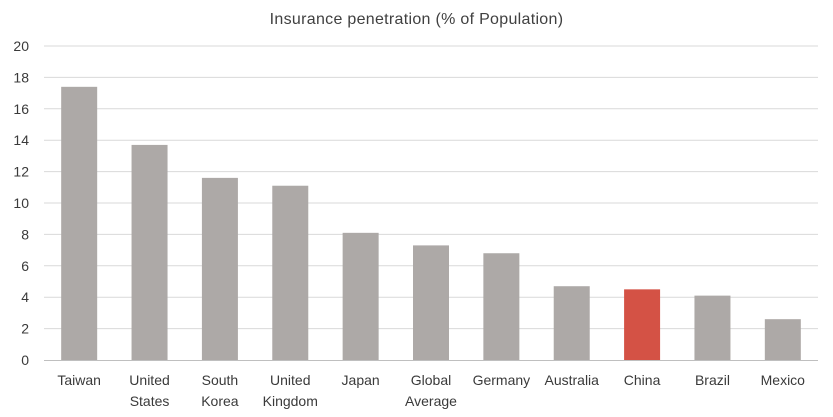 This screenshot has width=833, height=417. What do you see at coordinates (25, 234) in the screenshot?
I see `y-tick-label: 8` at bounding box center [25, 234].